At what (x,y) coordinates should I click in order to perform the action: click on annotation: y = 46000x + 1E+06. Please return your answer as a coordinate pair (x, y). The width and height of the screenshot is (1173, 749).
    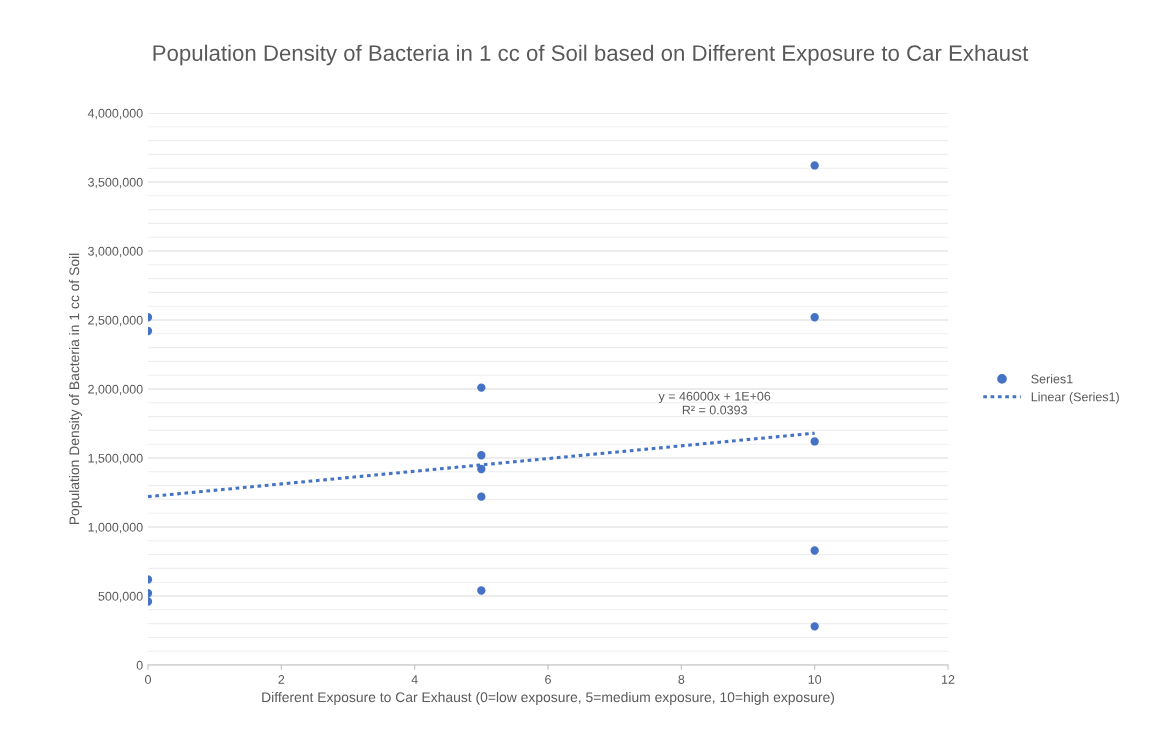
    Looking at the image, I should click on (714, 397).